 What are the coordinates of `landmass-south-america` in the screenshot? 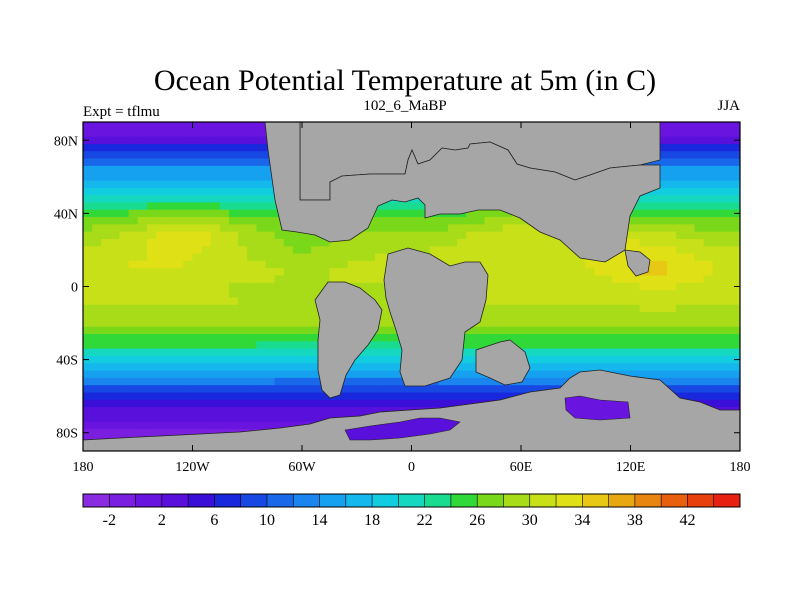 It's located at (348, 340).